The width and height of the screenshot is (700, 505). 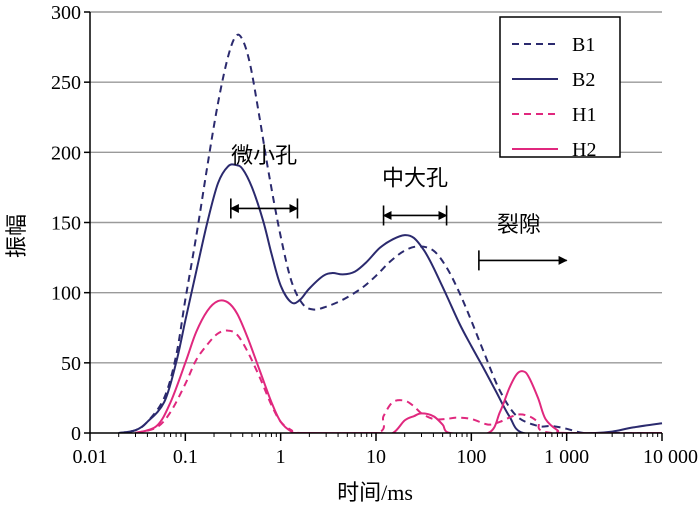 What do you see at coordinates (415, 178) in the screenshot?
I see `annotation-label: 中大孔` at bounding box center [415, 178].